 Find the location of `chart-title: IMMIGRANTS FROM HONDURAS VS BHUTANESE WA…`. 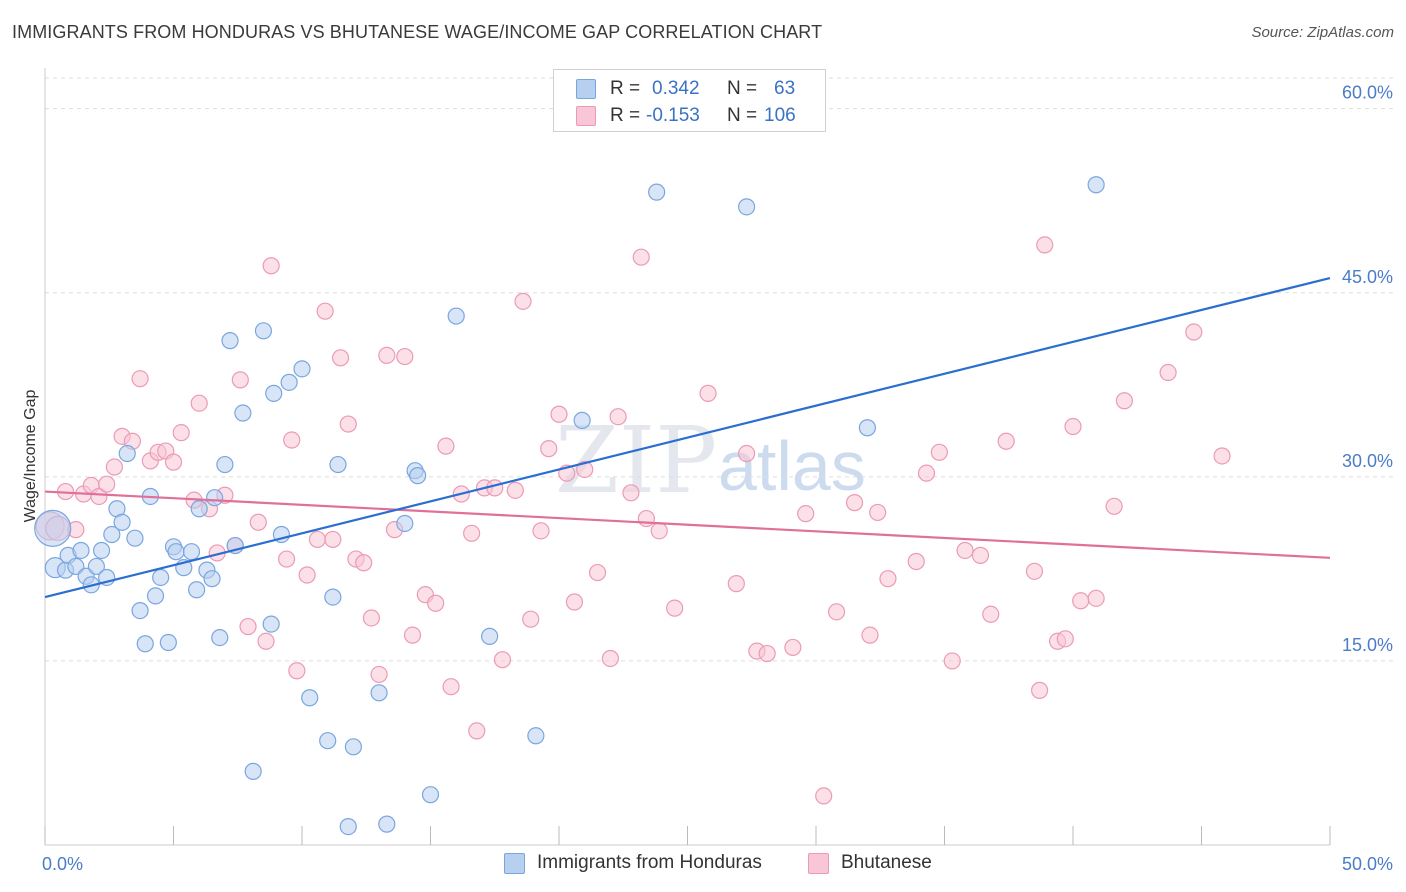

chart-title: IMMIGRANTS FROM HONDURAS VS BHUTANESE WA… is located at coordinates (417, 32).